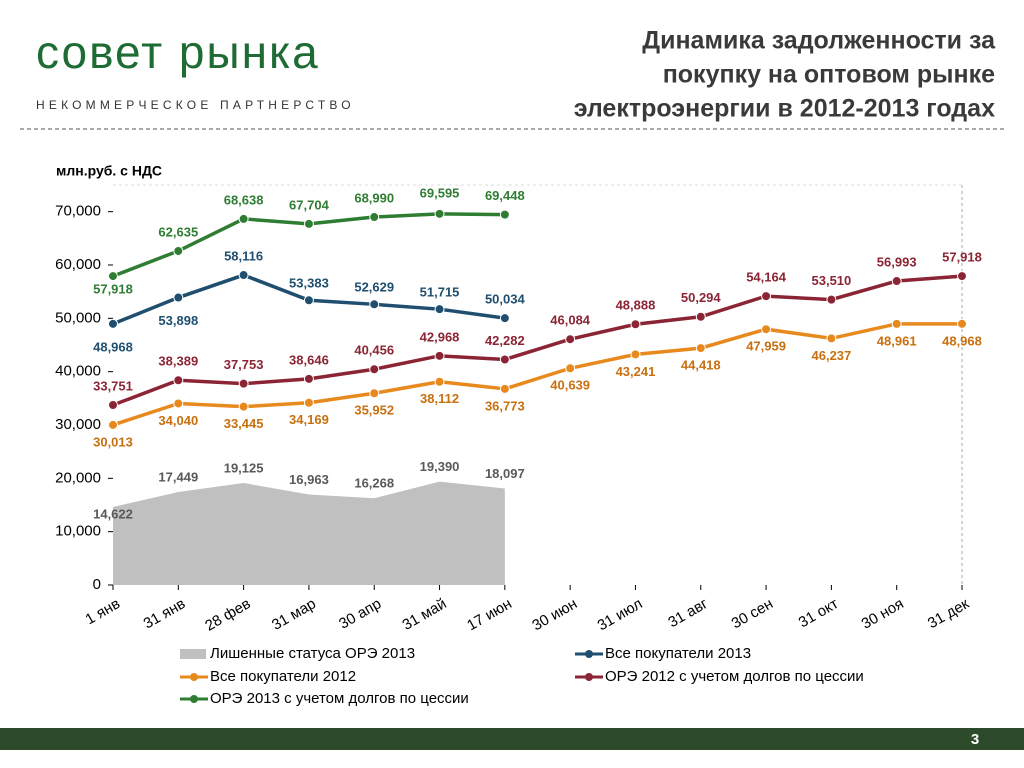 The width and height of the screenshot is (1024, 768). Describe the element at coordinates (113, 513) in the screenshot. I see `data-label: 14,622` at that location.